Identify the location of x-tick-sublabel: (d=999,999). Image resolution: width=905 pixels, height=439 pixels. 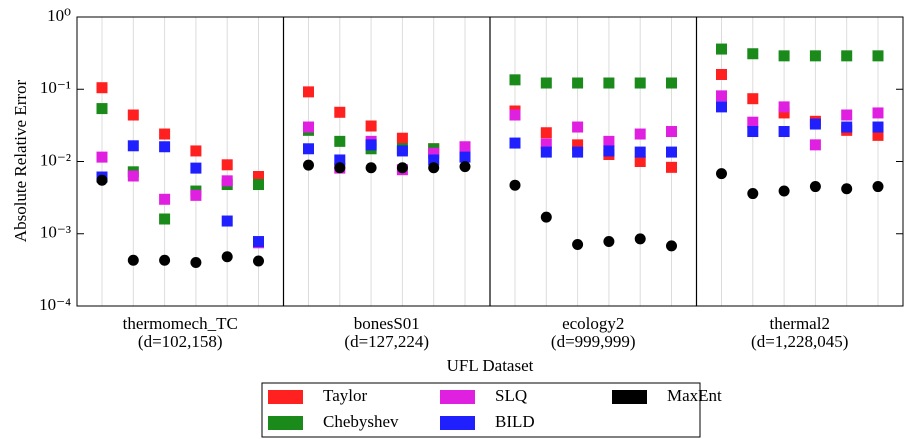
(593, 341).